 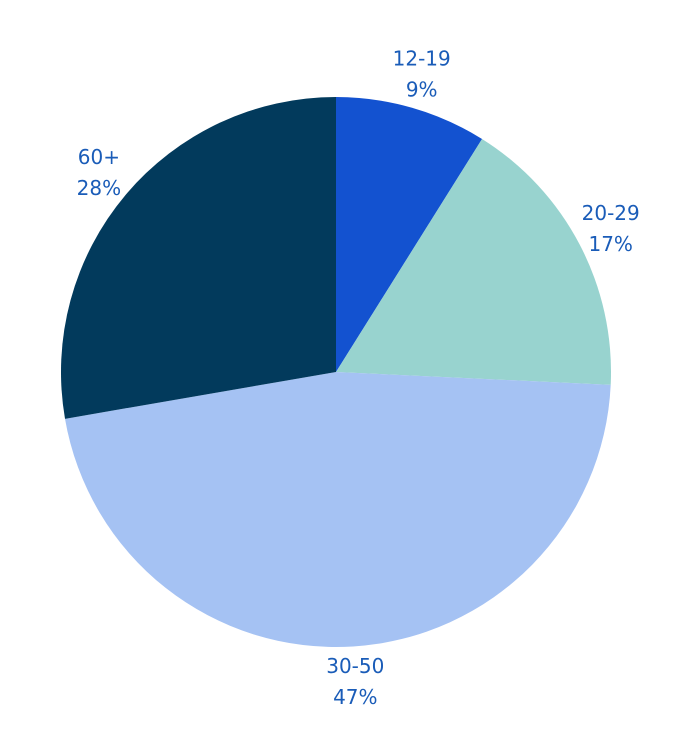 What do you see at coordinates (611, 213) in the screenshot?
I see `slice-category-label: 20-29` at bounding box center [611, 213].